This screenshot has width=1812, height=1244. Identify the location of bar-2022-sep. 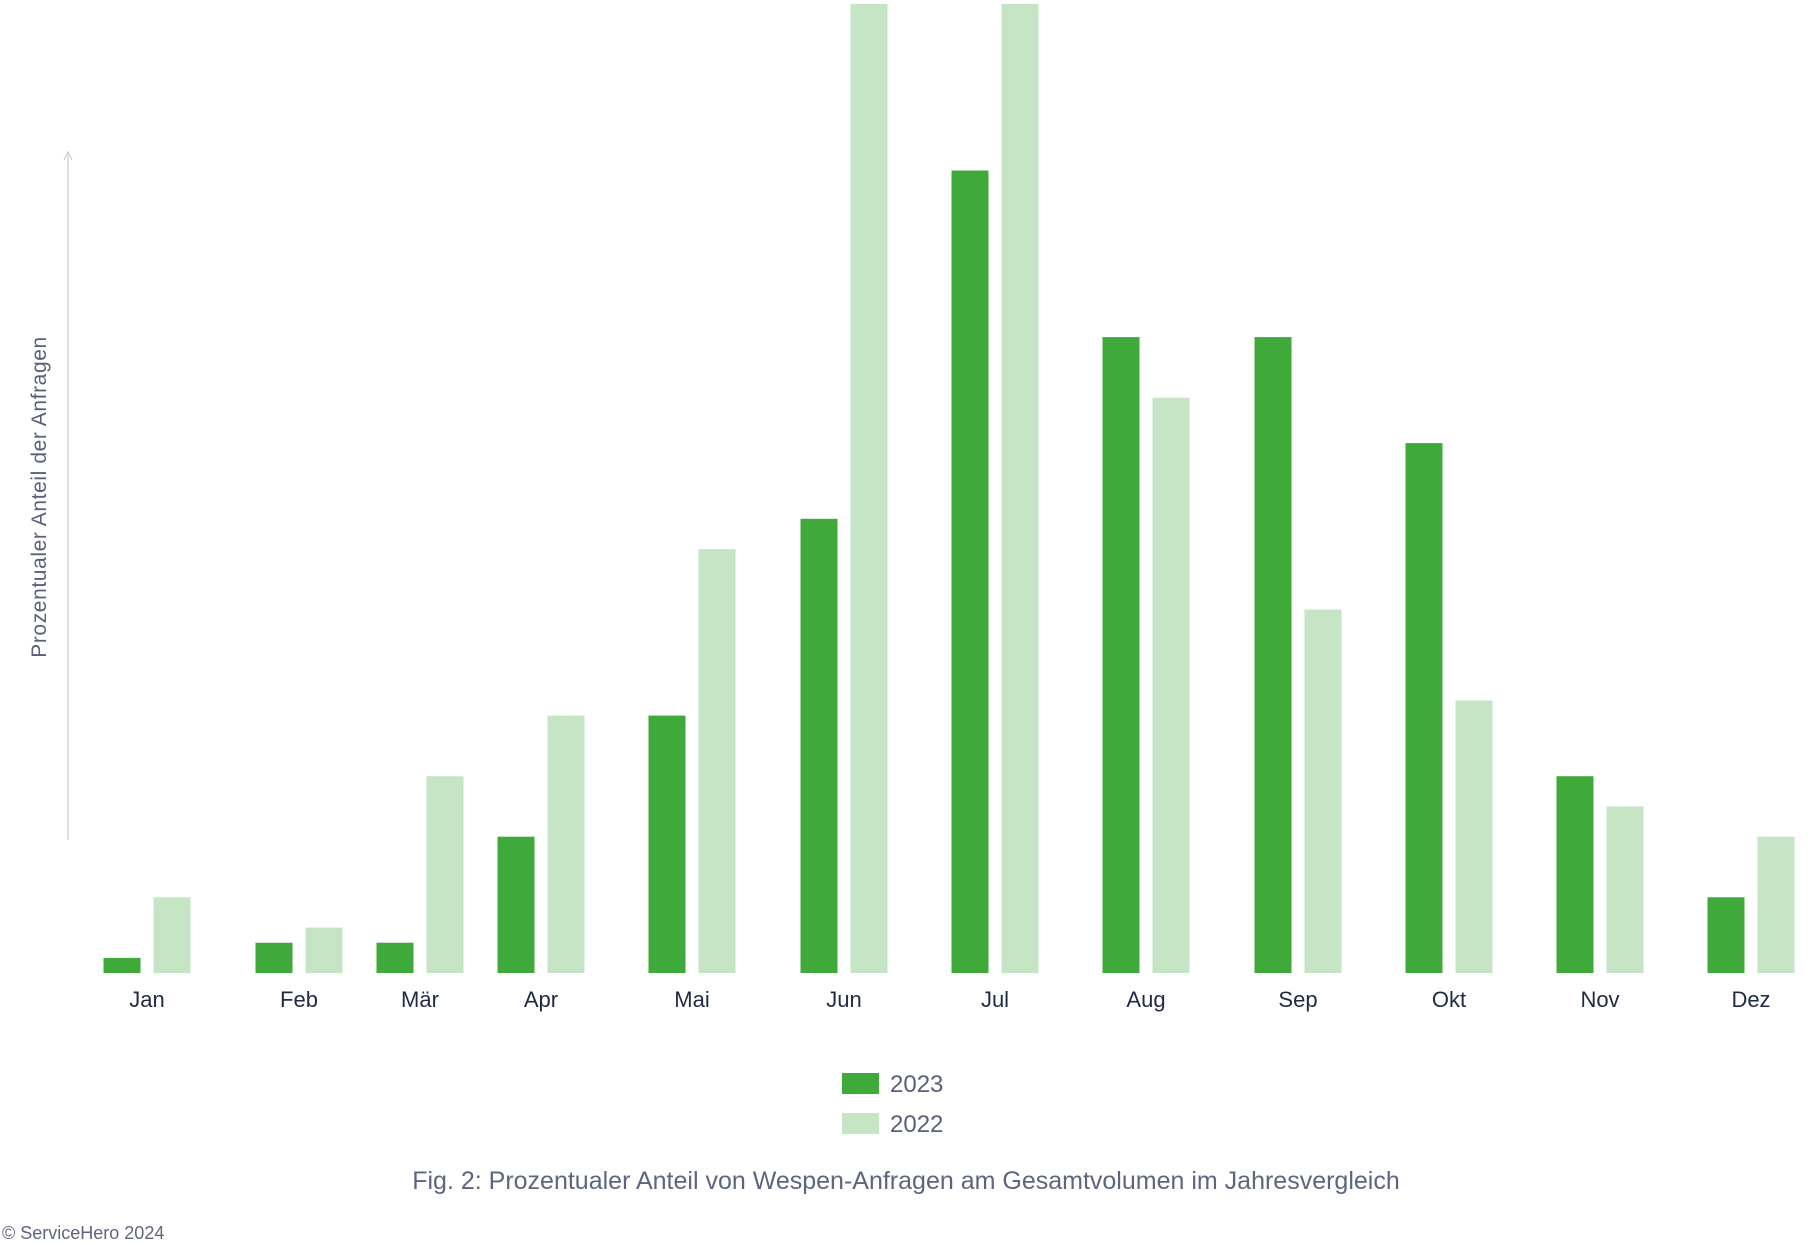
(1323, 791).